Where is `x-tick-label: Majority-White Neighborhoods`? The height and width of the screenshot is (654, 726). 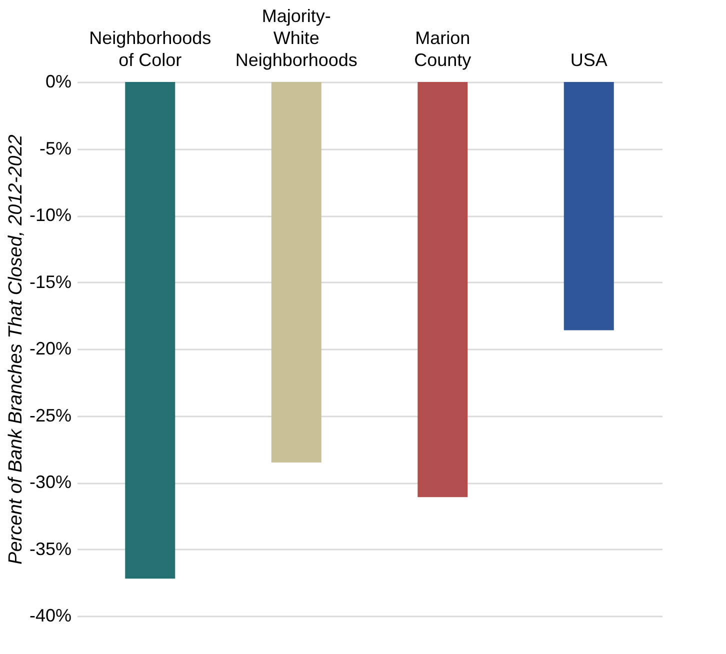 x-tick-label: Majority-White Neighborhoods is located at coordinates (296, 38).